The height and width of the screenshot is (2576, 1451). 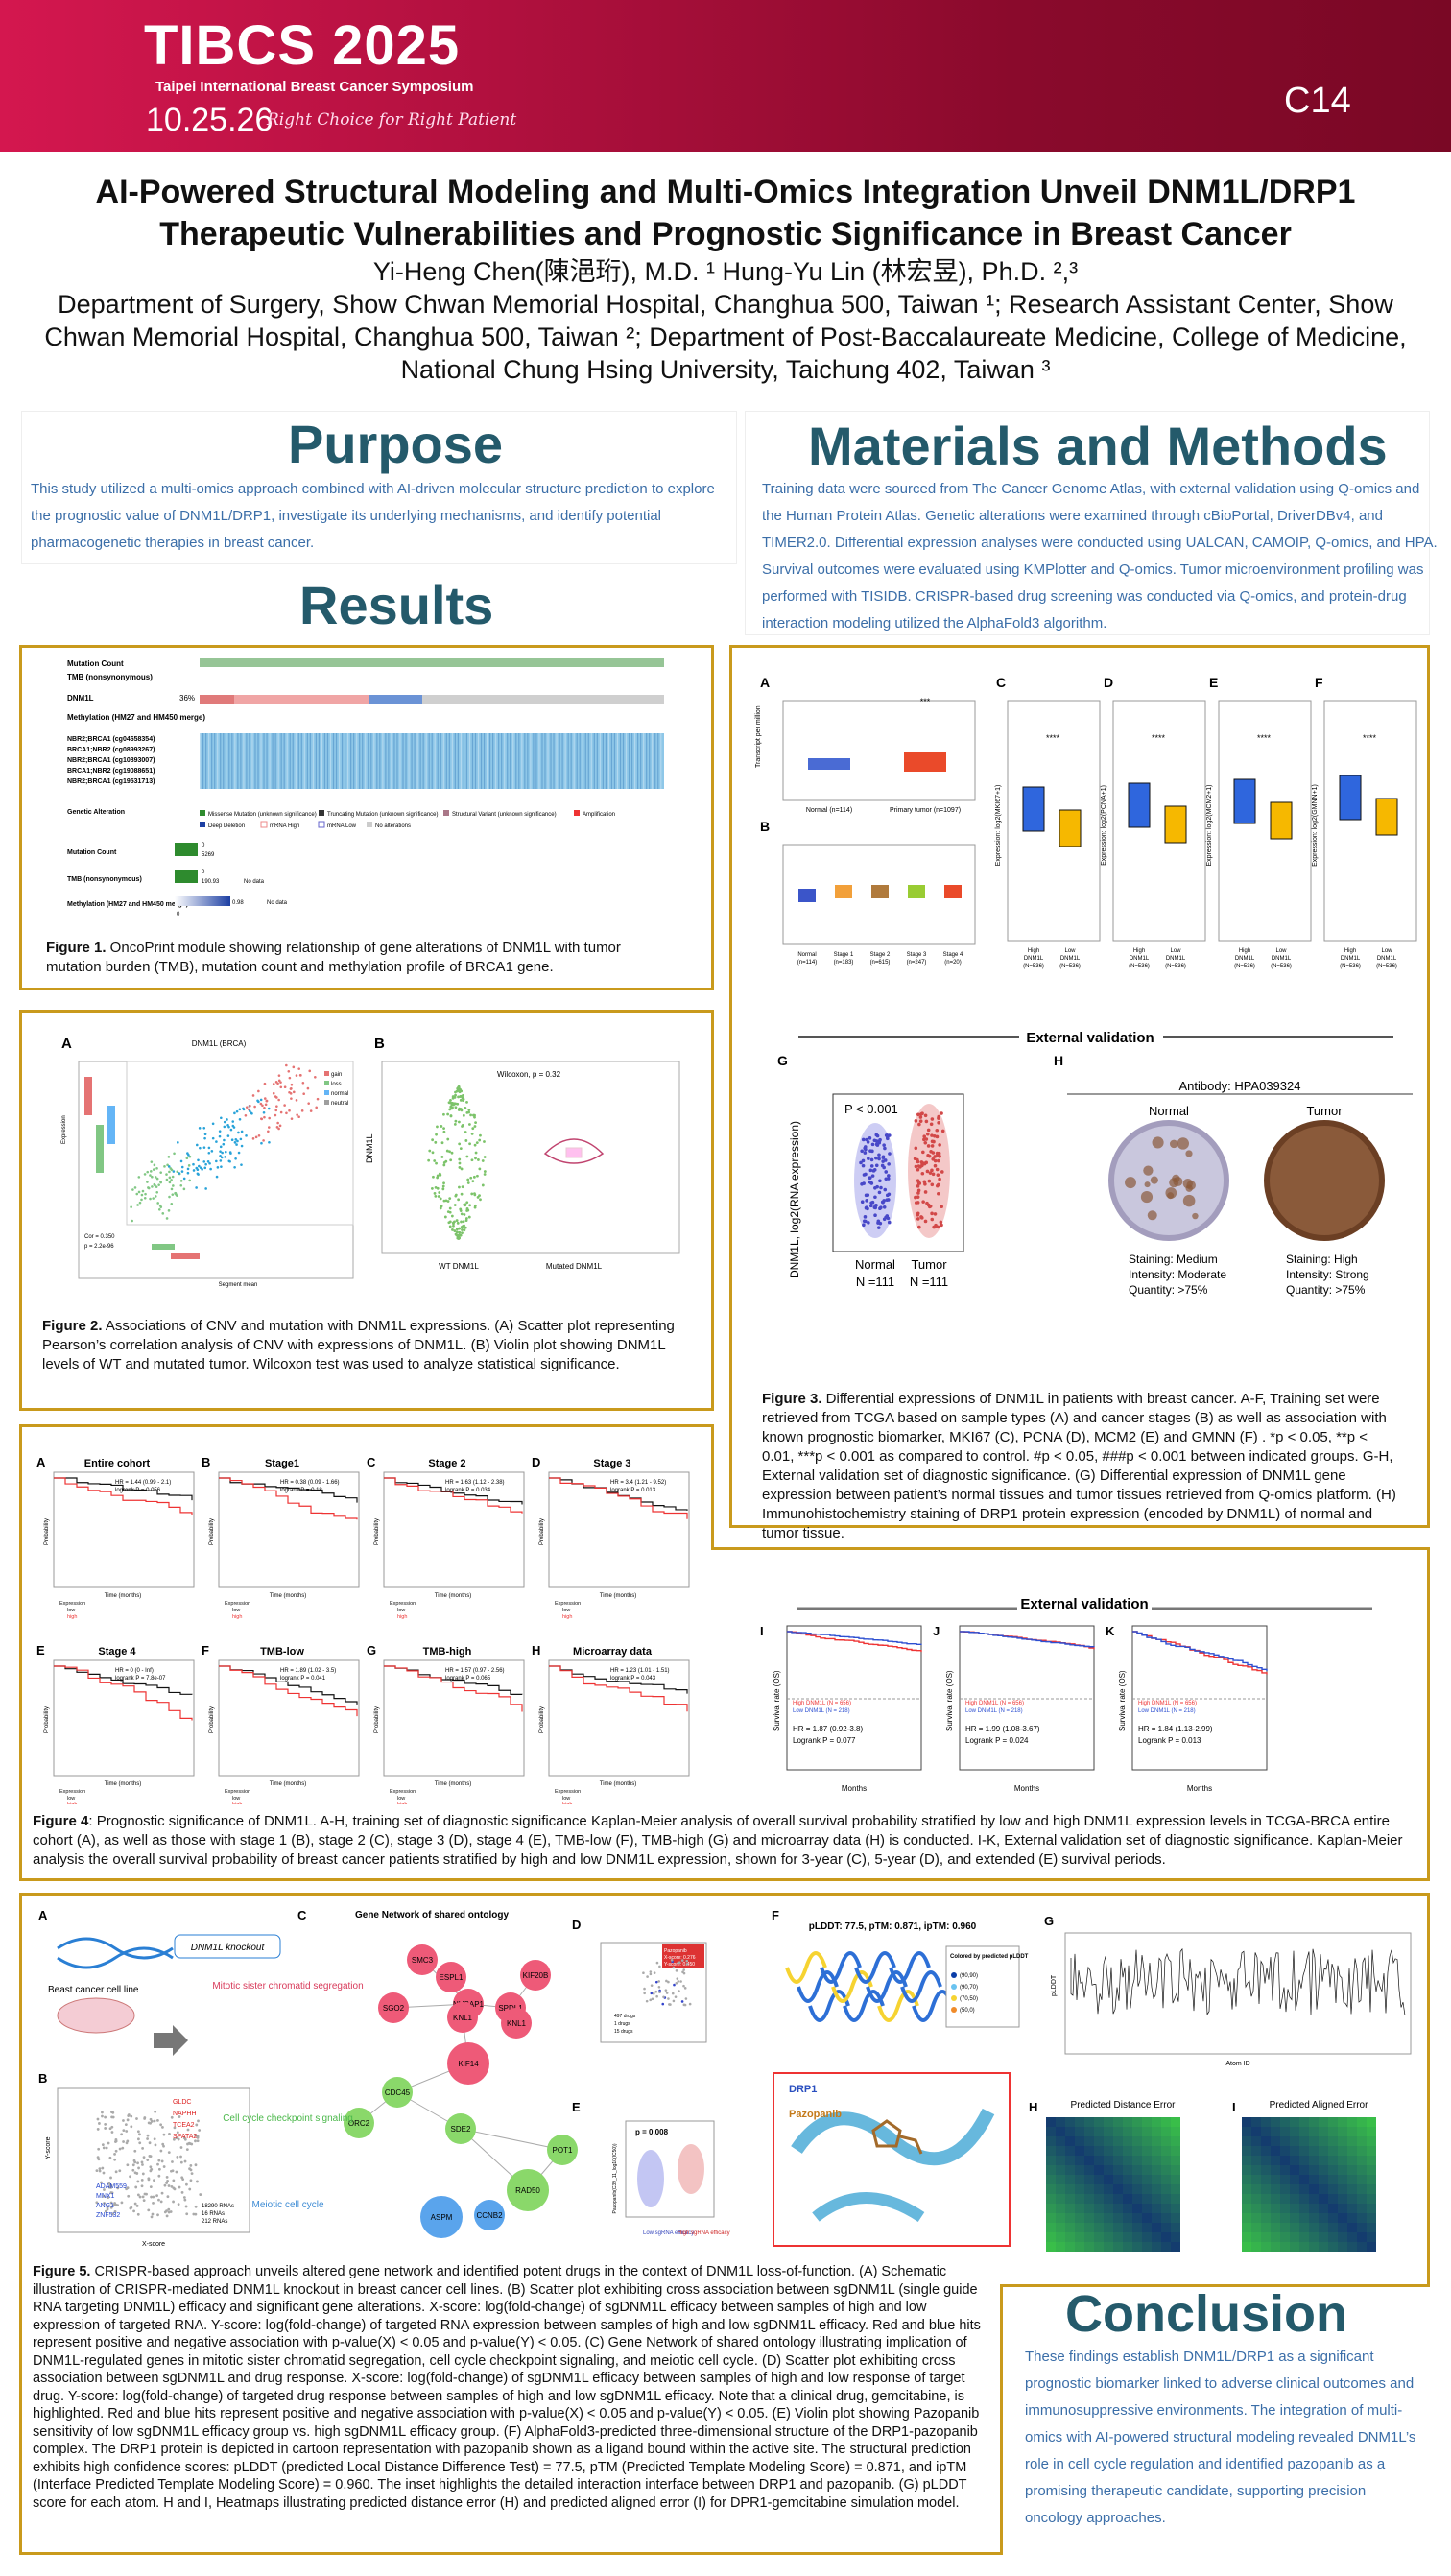 What do you see at coordinates (758, 736) in the screenshot?
I see `f3-a-ylabel: Transcript per million` at bounding box center [758, 736].